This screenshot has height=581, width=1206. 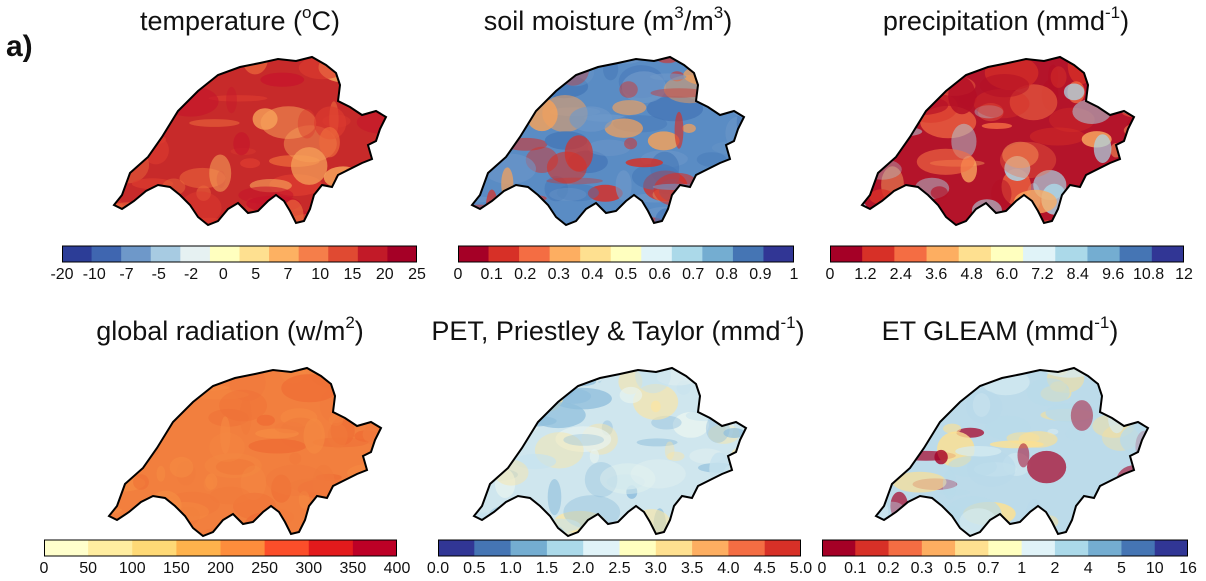 I want to click on temperature-title: temperature (oC), so click(x=240, y=19).